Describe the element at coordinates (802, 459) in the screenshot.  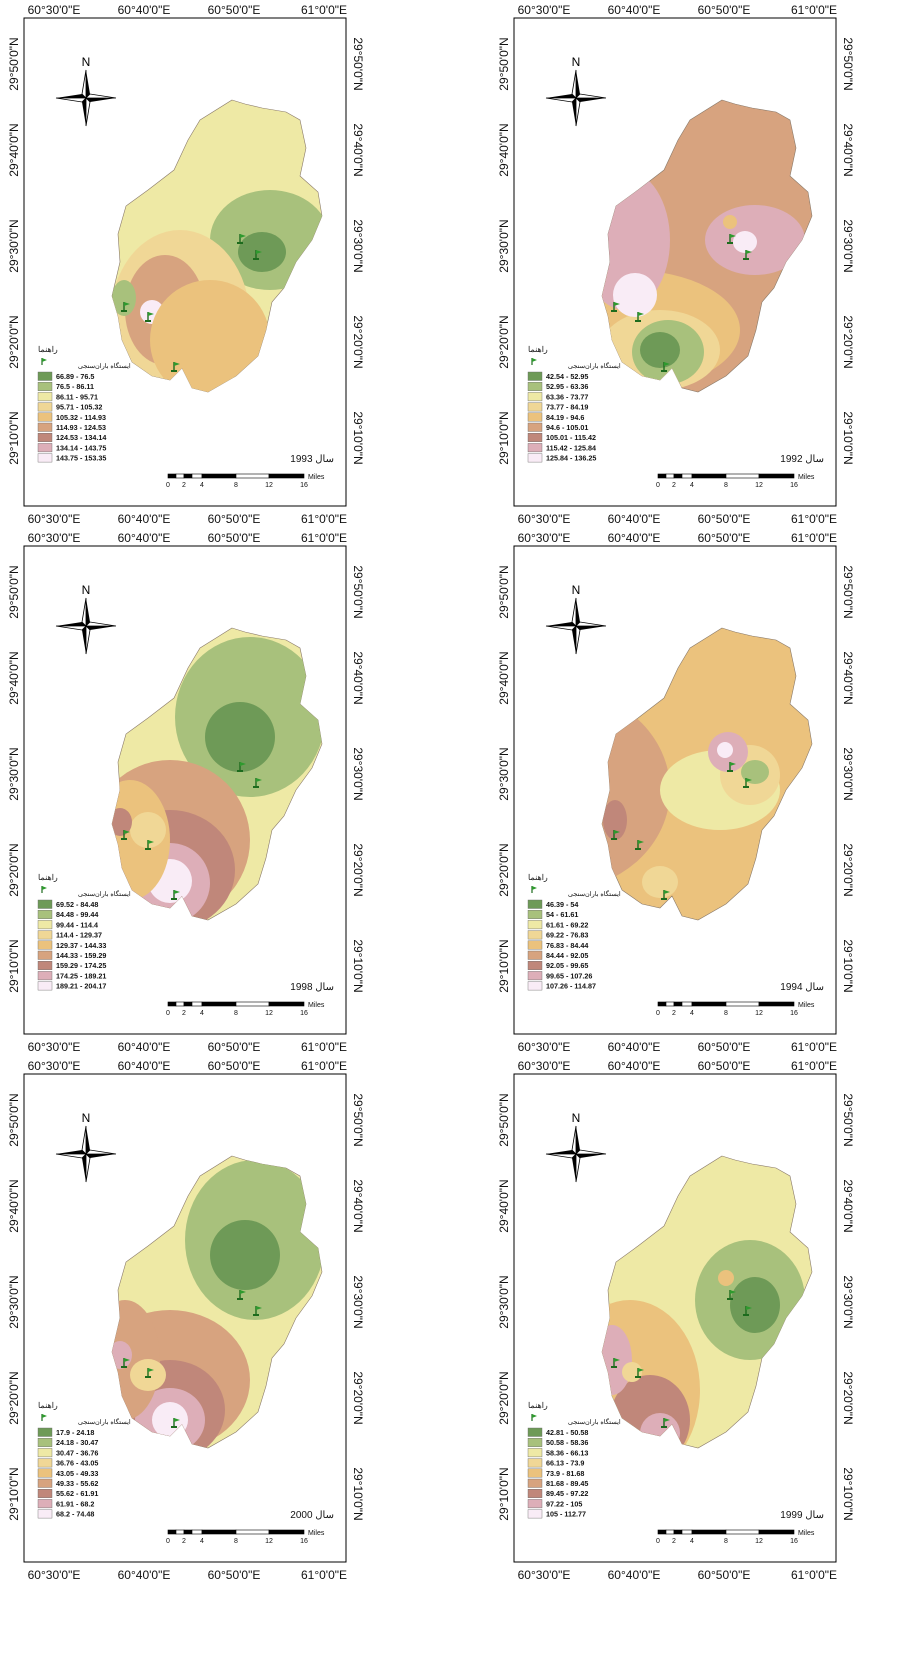
I see `year-label: سال 1992` at that location.